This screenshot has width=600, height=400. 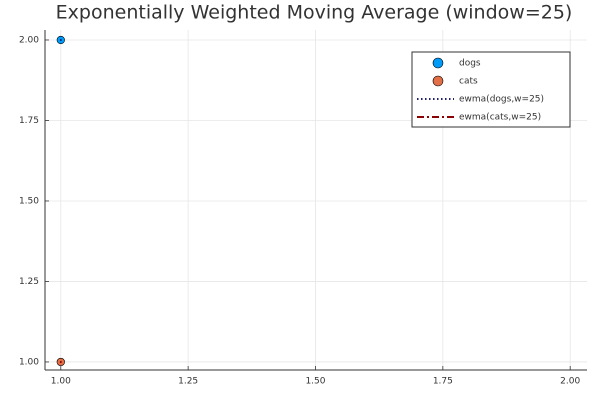 What do you see at coordinates (443, 382) in the screenshot?
I see `x-tick-label: 1.75` at bounding box center [443, 382].